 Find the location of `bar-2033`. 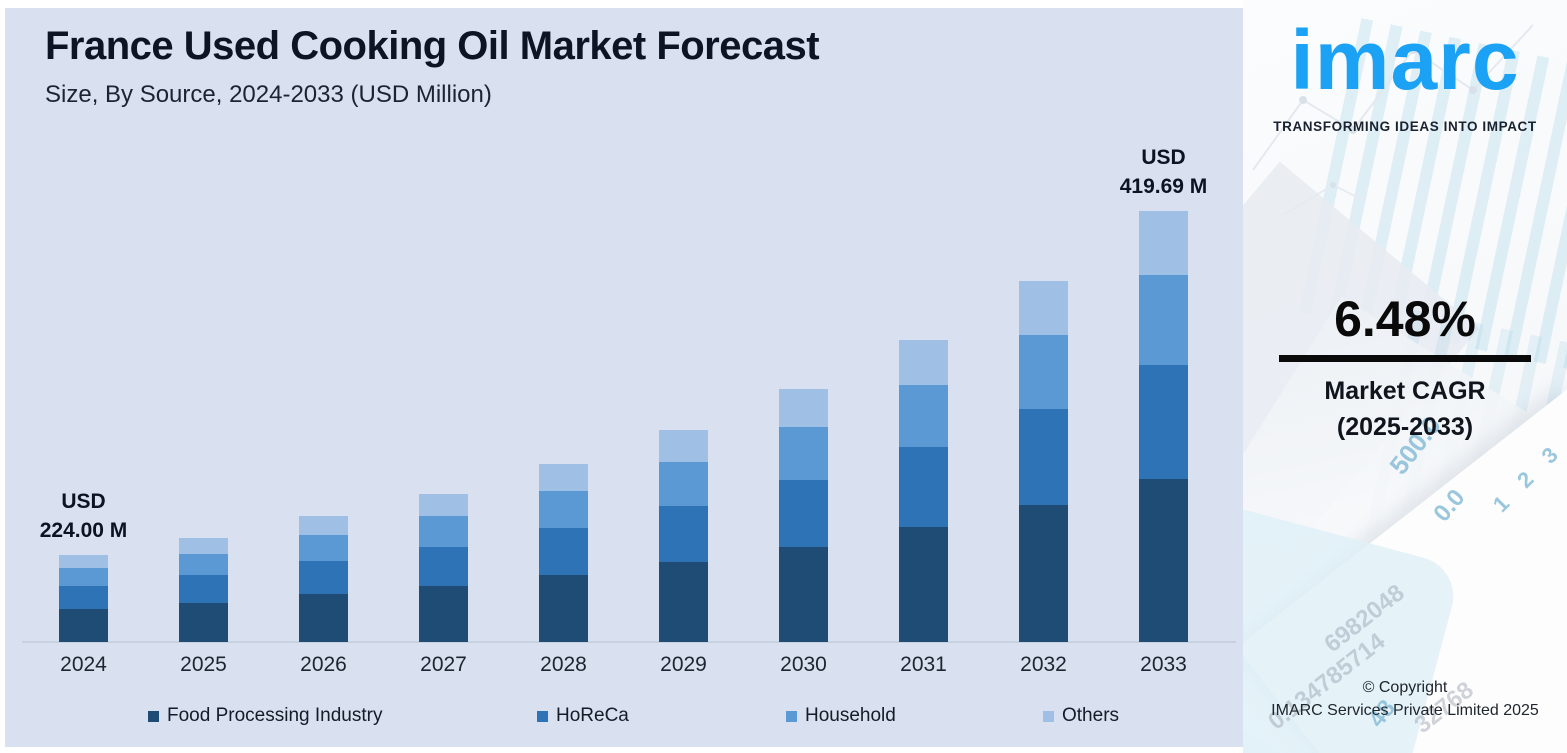

bar-2033 is located at coordinates (1163, 426).